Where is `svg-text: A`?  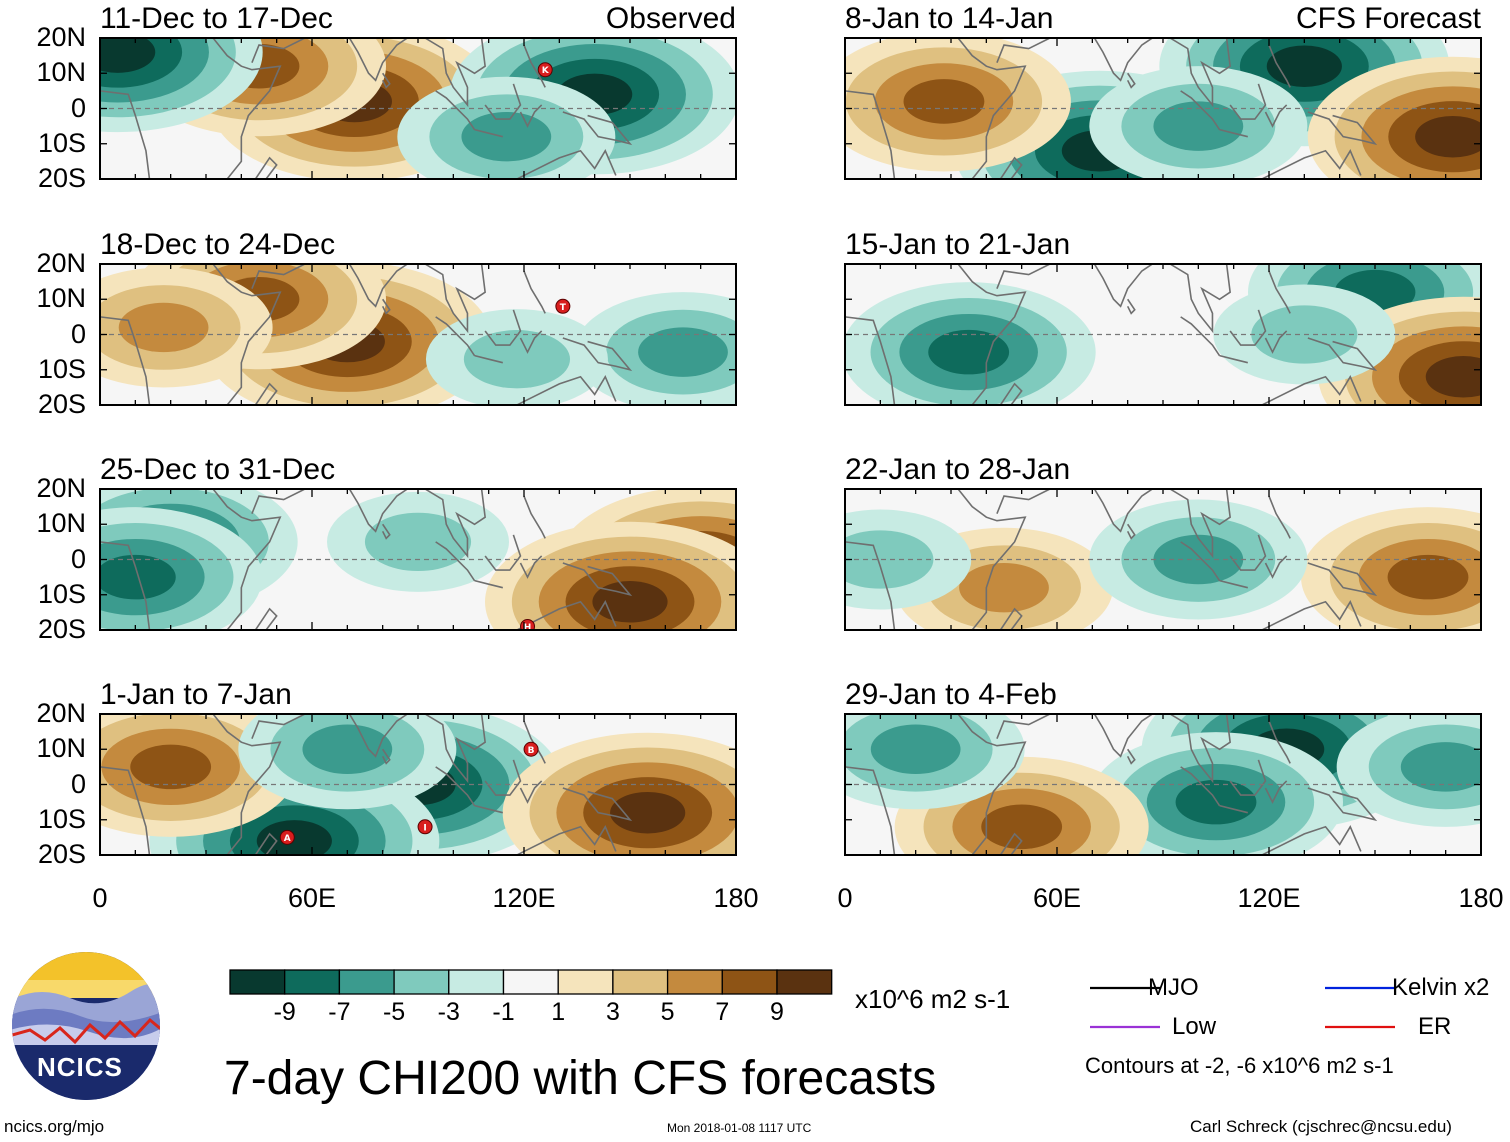
svg-text: A is located at coordinates (287, 839).